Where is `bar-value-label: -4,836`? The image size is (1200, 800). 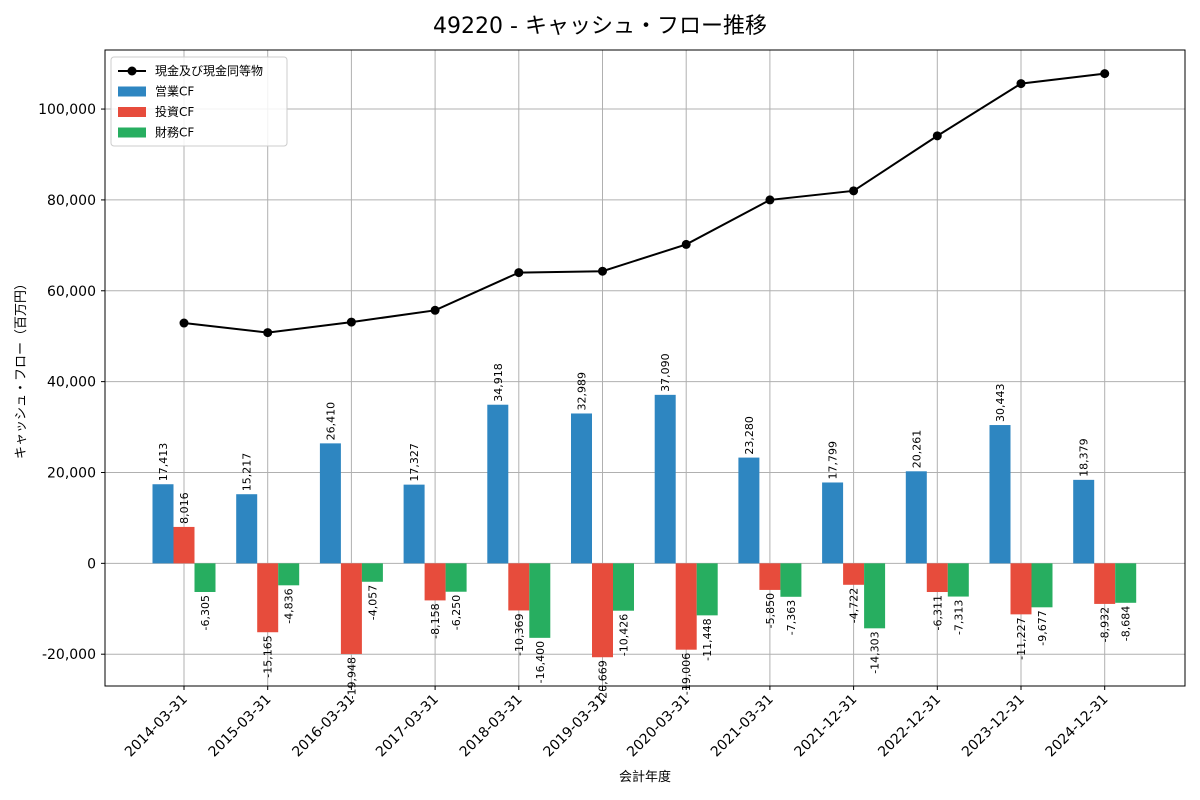 bar-value-label: -4,836 is located at coordinates (289, 605).